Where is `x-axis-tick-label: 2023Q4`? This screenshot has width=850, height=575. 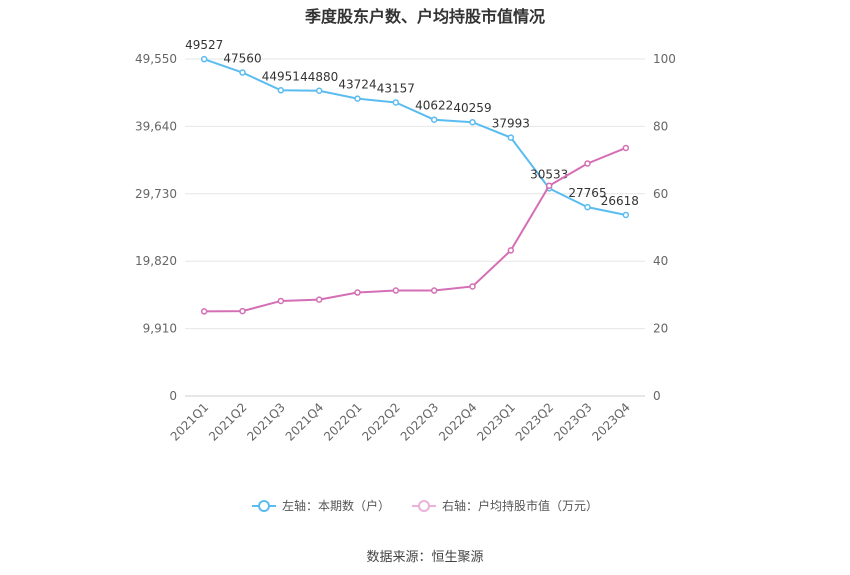
x-axis-tick-label: 2023Q4 is located at coordinates (611, 422).